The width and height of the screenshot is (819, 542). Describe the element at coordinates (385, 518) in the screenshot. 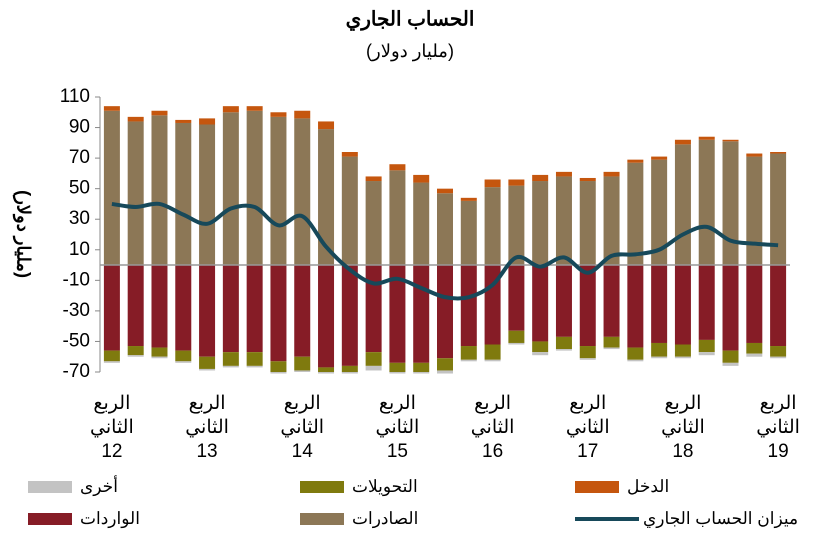

I see `legend-label: الصادرات` at that location.